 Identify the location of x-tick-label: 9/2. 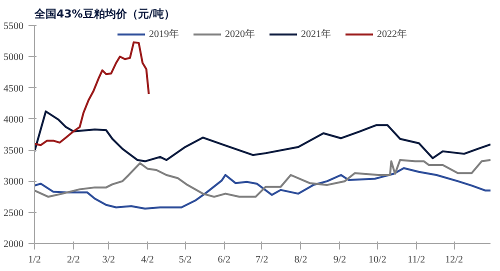
(339, 260).